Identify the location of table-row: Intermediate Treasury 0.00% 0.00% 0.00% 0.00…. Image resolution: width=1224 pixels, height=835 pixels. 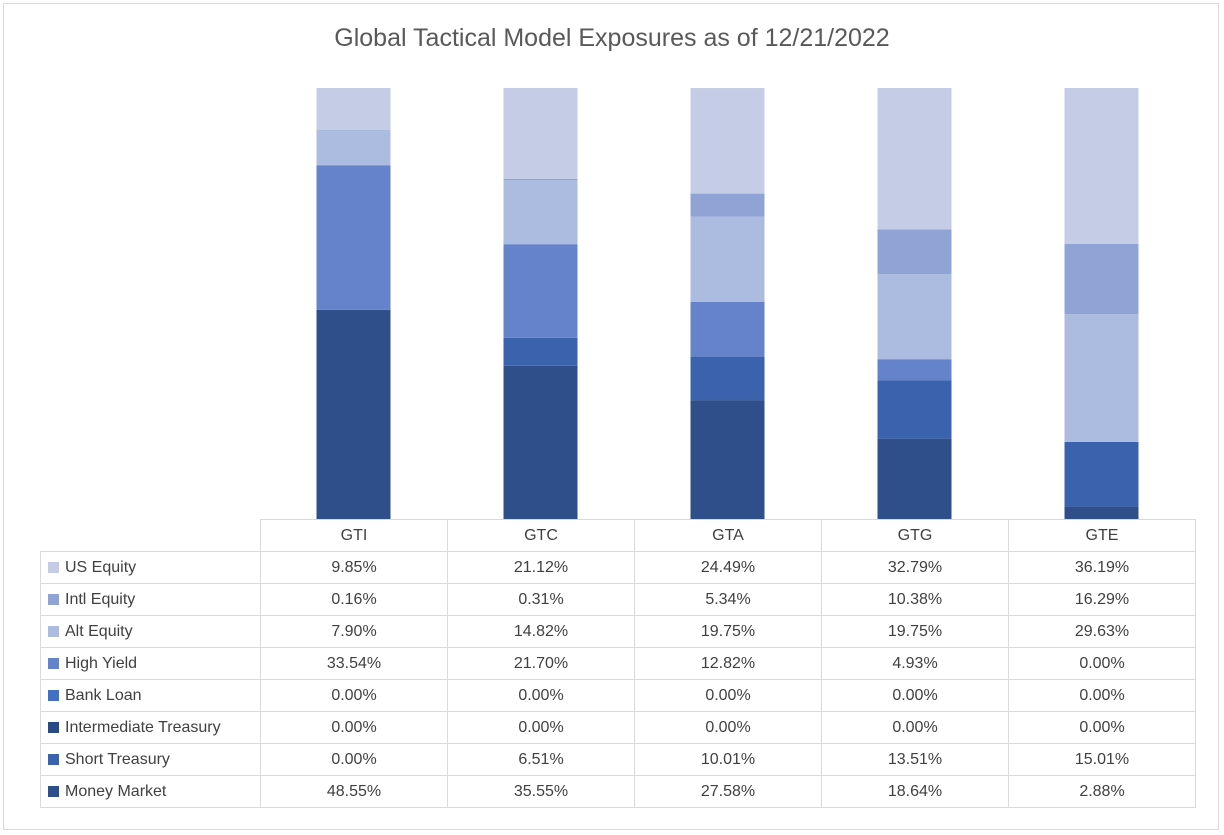
(618, 727).